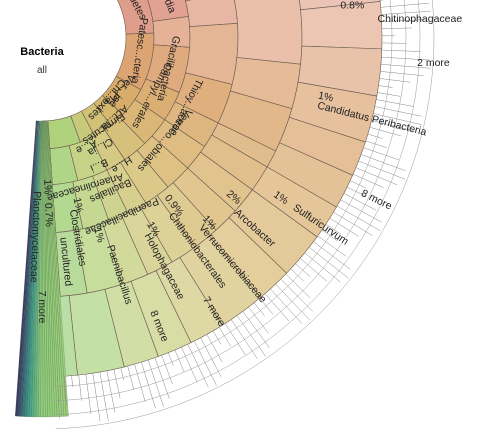 Image resolution: width=487 pixels, height=447 pixels. What do you see at coordinates (352, 5) in the screenshot?
I see `sunburst-label: 0.8%` at bounding box center [352, 5].